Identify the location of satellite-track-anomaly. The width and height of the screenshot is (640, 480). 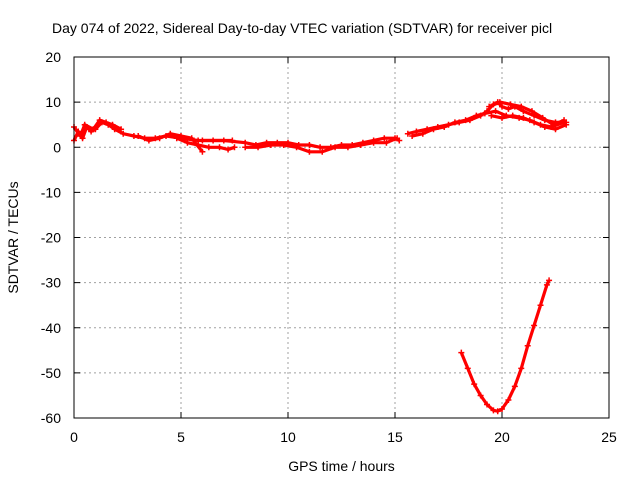
(505, 346).